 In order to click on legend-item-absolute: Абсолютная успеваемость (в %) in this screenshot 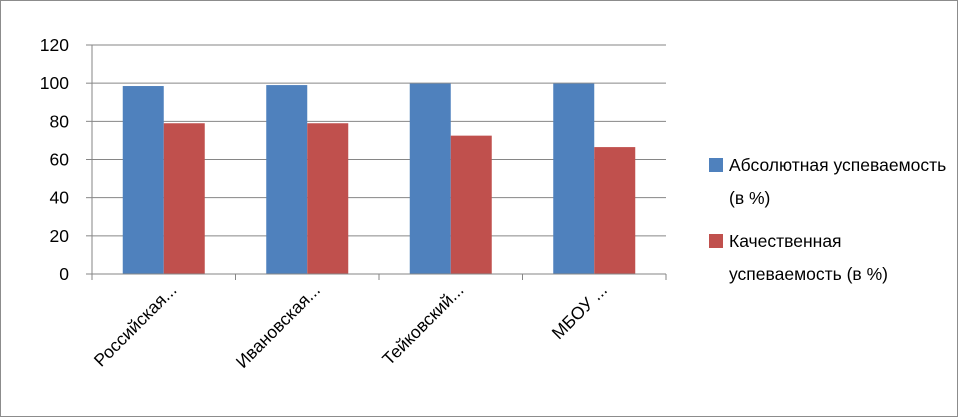, I will do `click(831, 182)`.